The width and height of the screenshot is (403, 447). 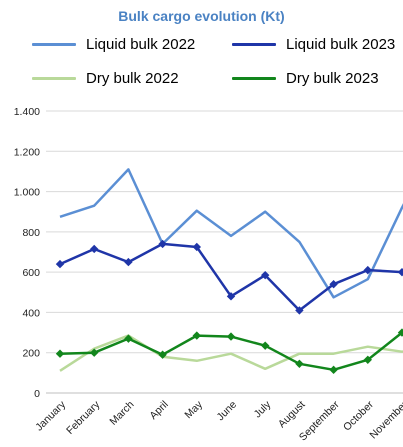 What do you see at coordinates (31, 313) in the screenshot?
I see `y-tick-label: 400` at bounding box center [31, 313].